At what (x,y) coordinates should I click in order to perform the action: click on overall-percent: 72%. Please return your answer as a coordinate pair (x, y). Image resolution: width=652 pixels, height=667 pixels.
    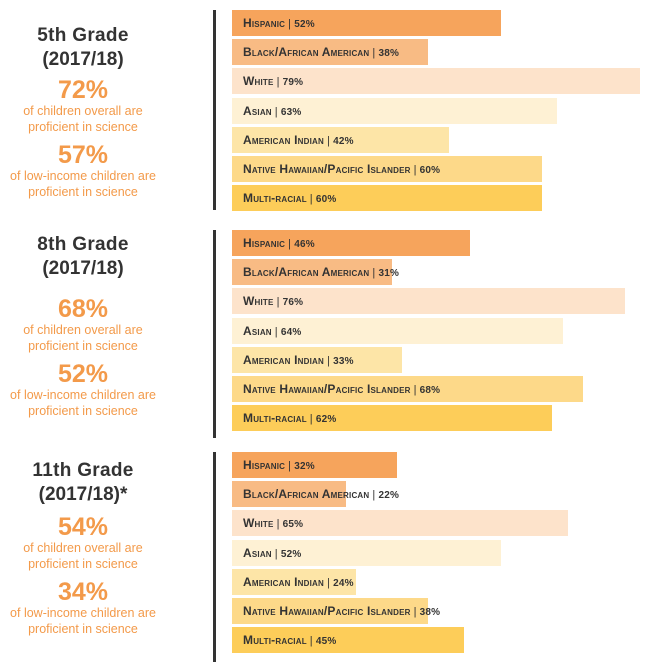
    Looking at the image, I should click on (83, 90).